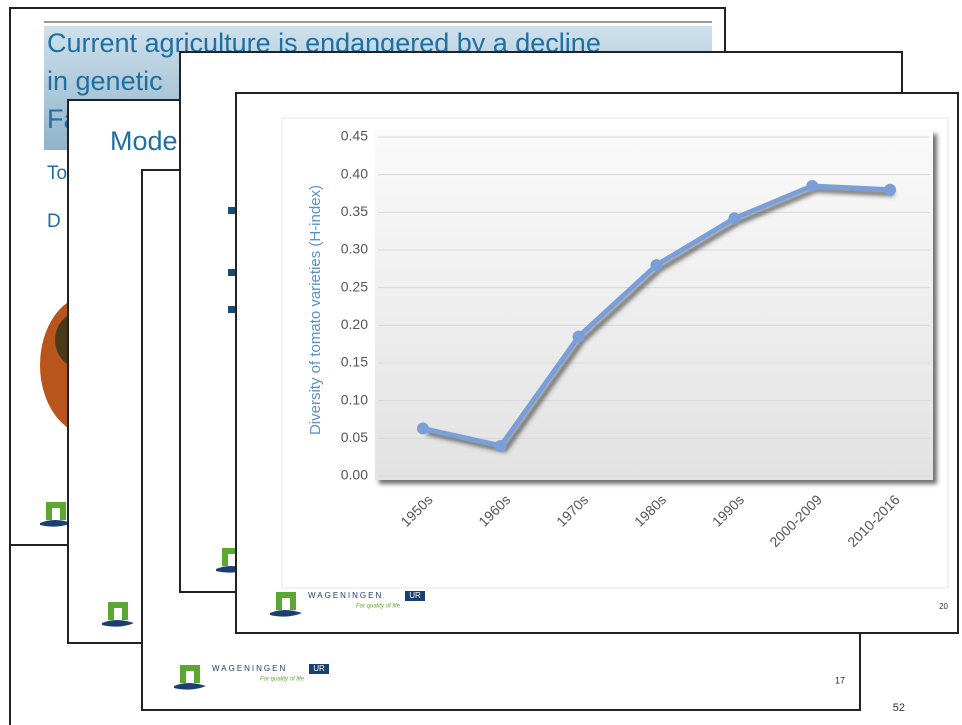 Image resolution: width=962 pixels, height=725 pixels. What do you see at coordinates (354, 211) in the screenshot?
I see `y-tick-label: 0.35` at bounding box center [354, 211].